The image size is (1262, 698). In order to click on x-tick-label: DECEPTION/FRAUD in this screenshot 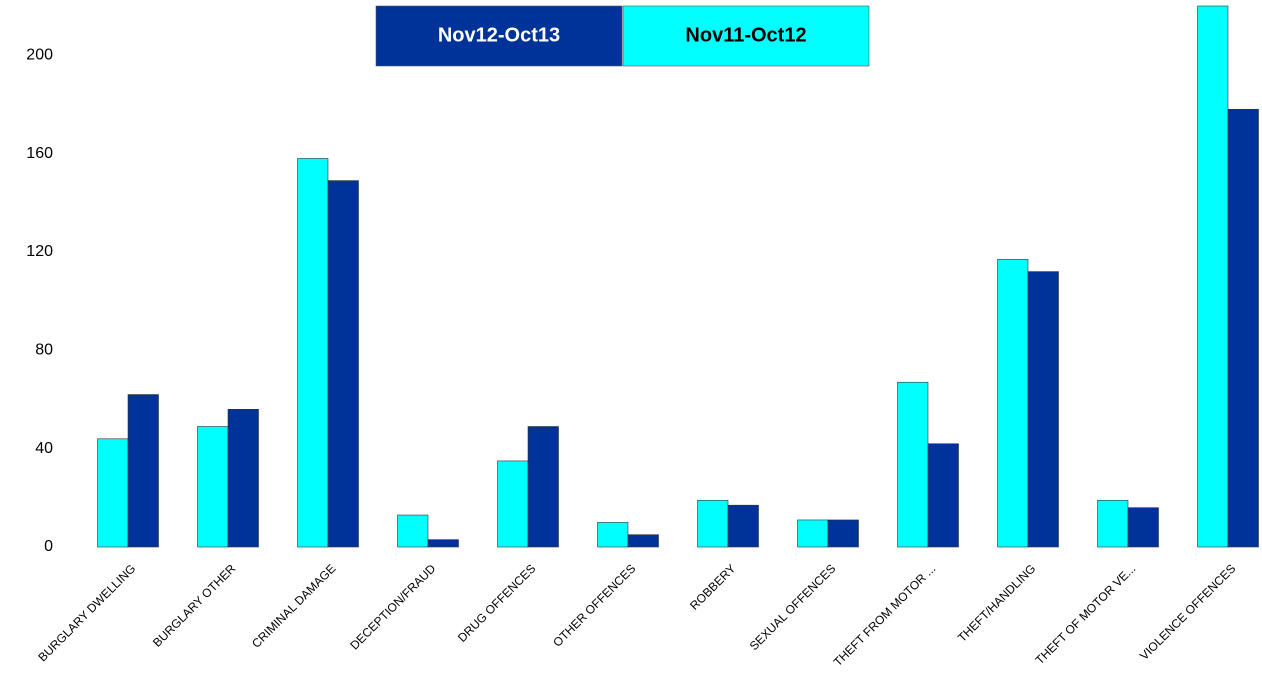, I will do `click(392, 606)`.